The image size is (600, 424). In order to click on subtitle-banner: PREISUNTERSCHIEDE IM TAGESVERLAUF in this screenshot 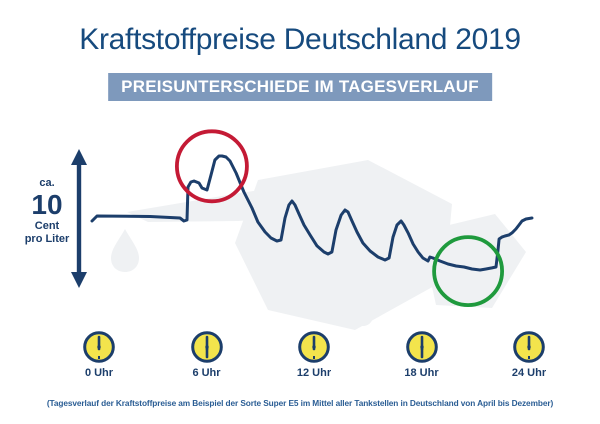, I will do `click(300, 87)`.